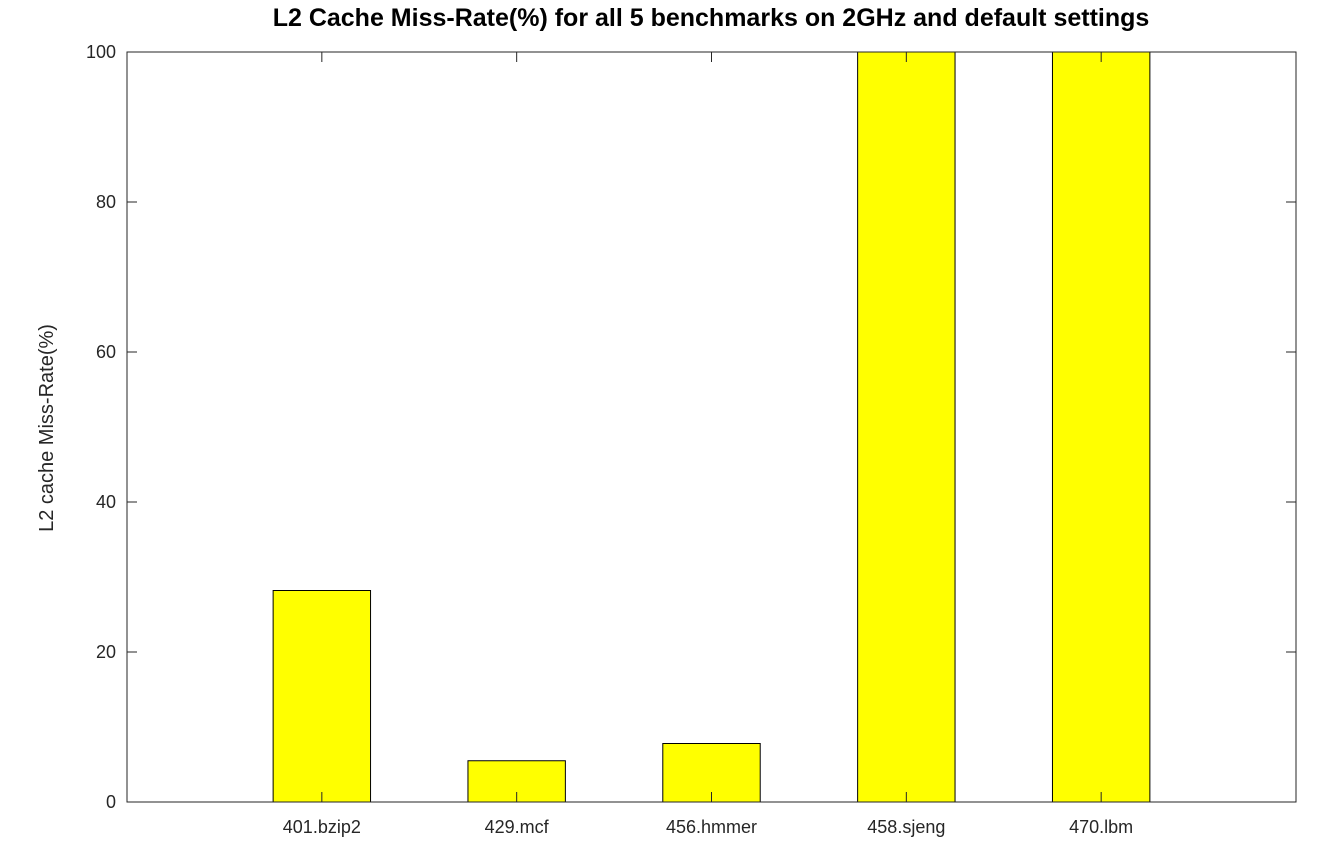  Describe the element at coordinates (106, 202) in the screenshot. I see `y-tick-label: 80` at that location.